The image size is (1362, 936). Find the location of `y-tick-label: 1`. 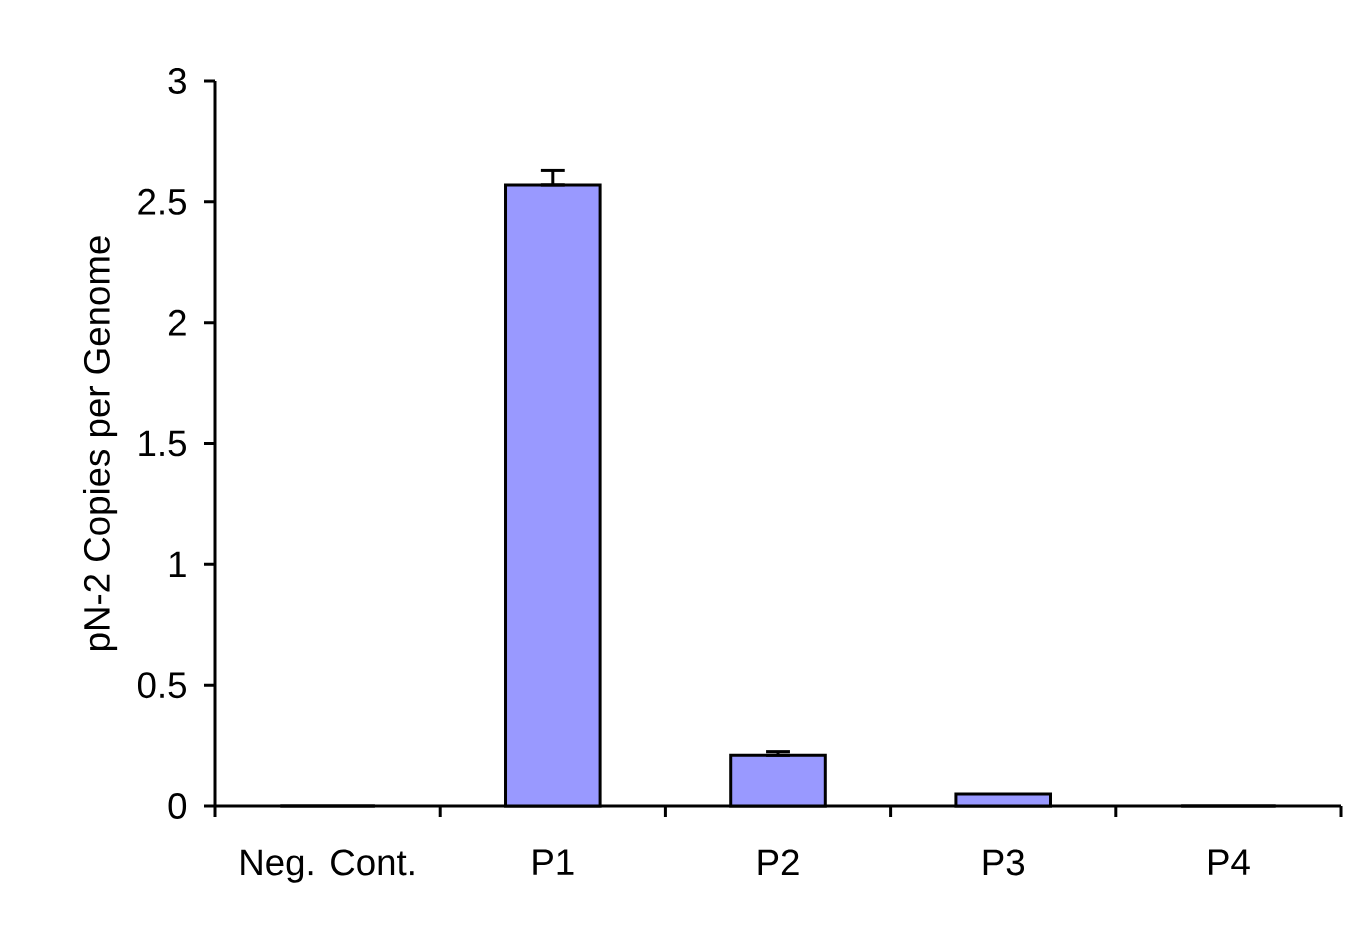

y-tick-label: 1 is located at coordinates (177, 564).